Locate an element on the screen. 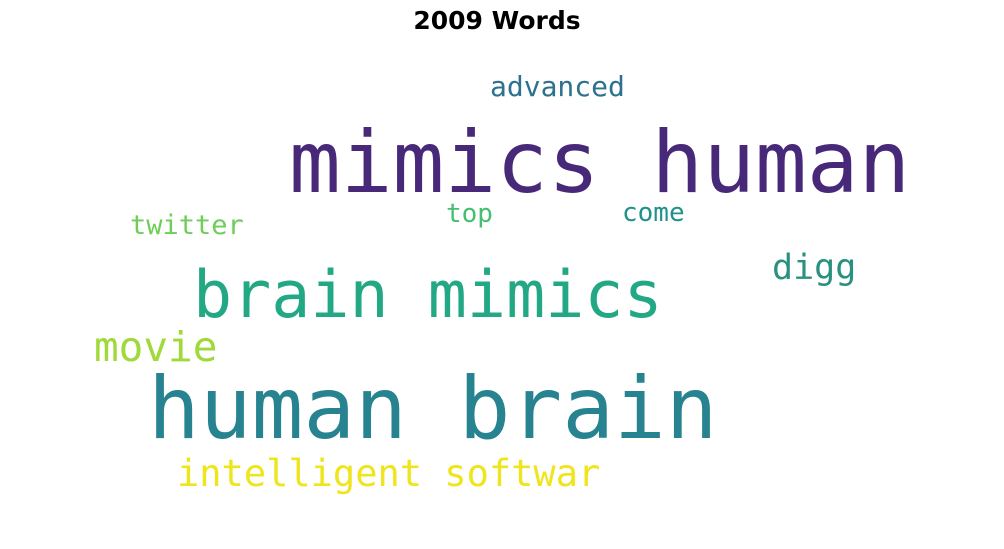 The height and width of the screenshot is (549, 1004). word-top: top is located at coordinates (469, 214).